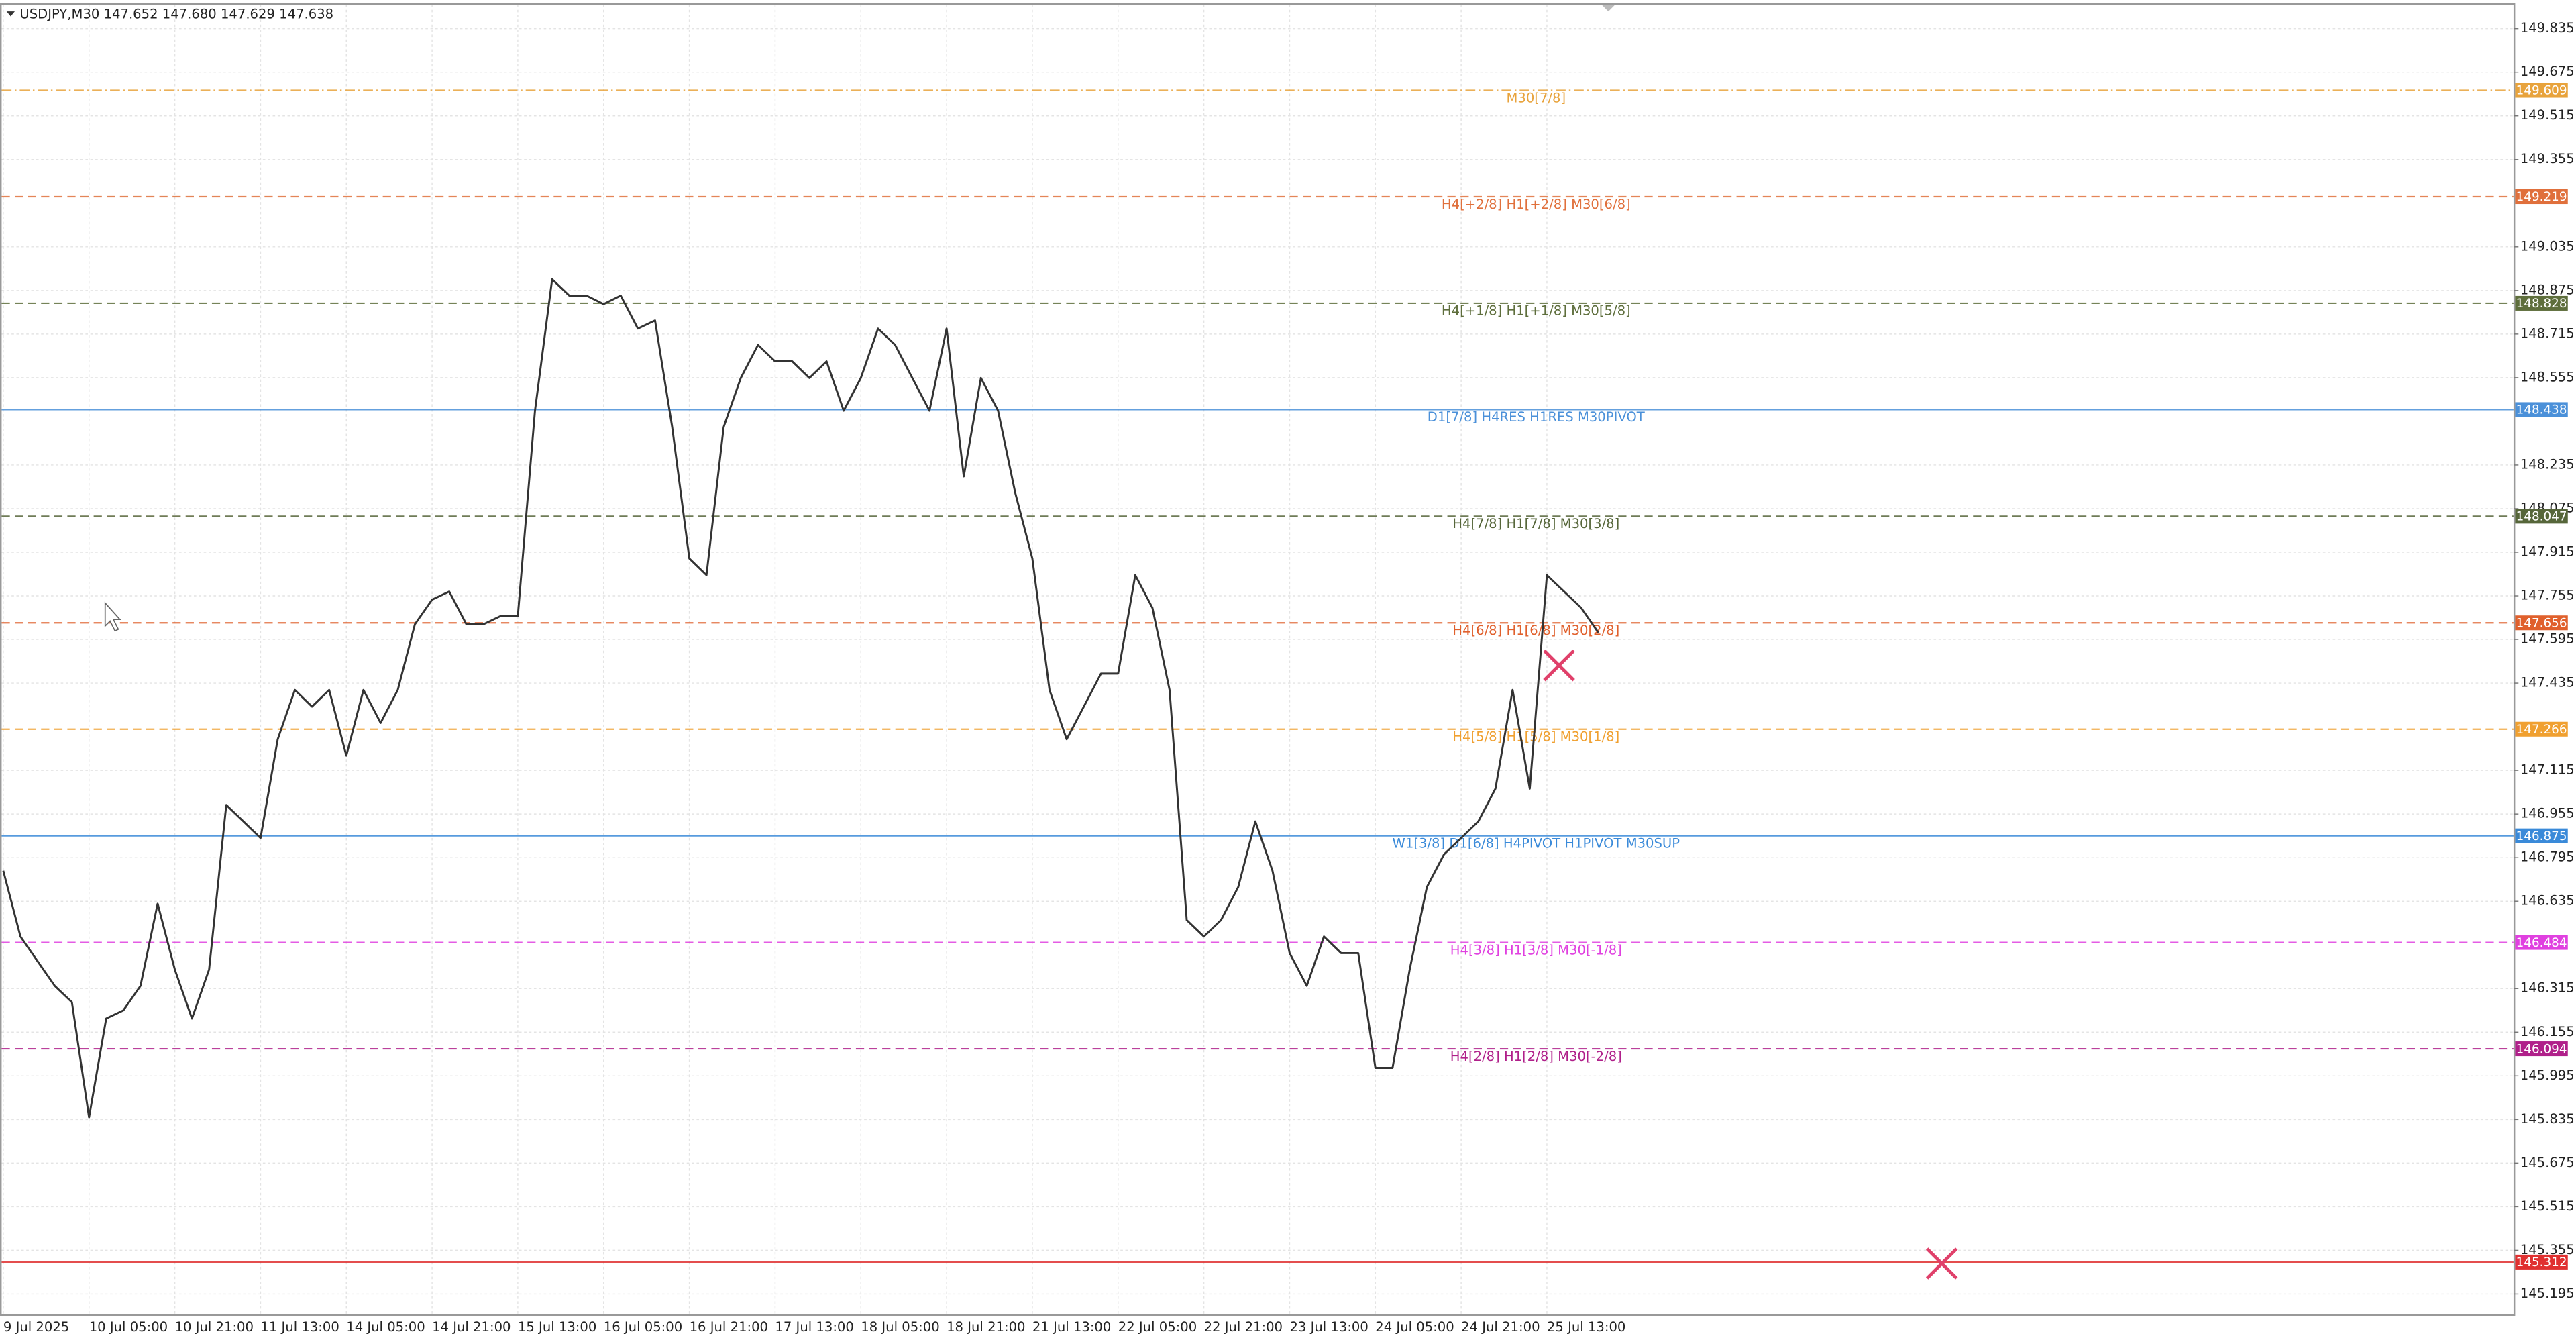 The width and height of the screenshot is (2576, 1344). Describe the element at coordinates (1535, 523) in the screenshot. I see `level-label: H4[7/8] H1[7/8] M30[3/8]` at that location.